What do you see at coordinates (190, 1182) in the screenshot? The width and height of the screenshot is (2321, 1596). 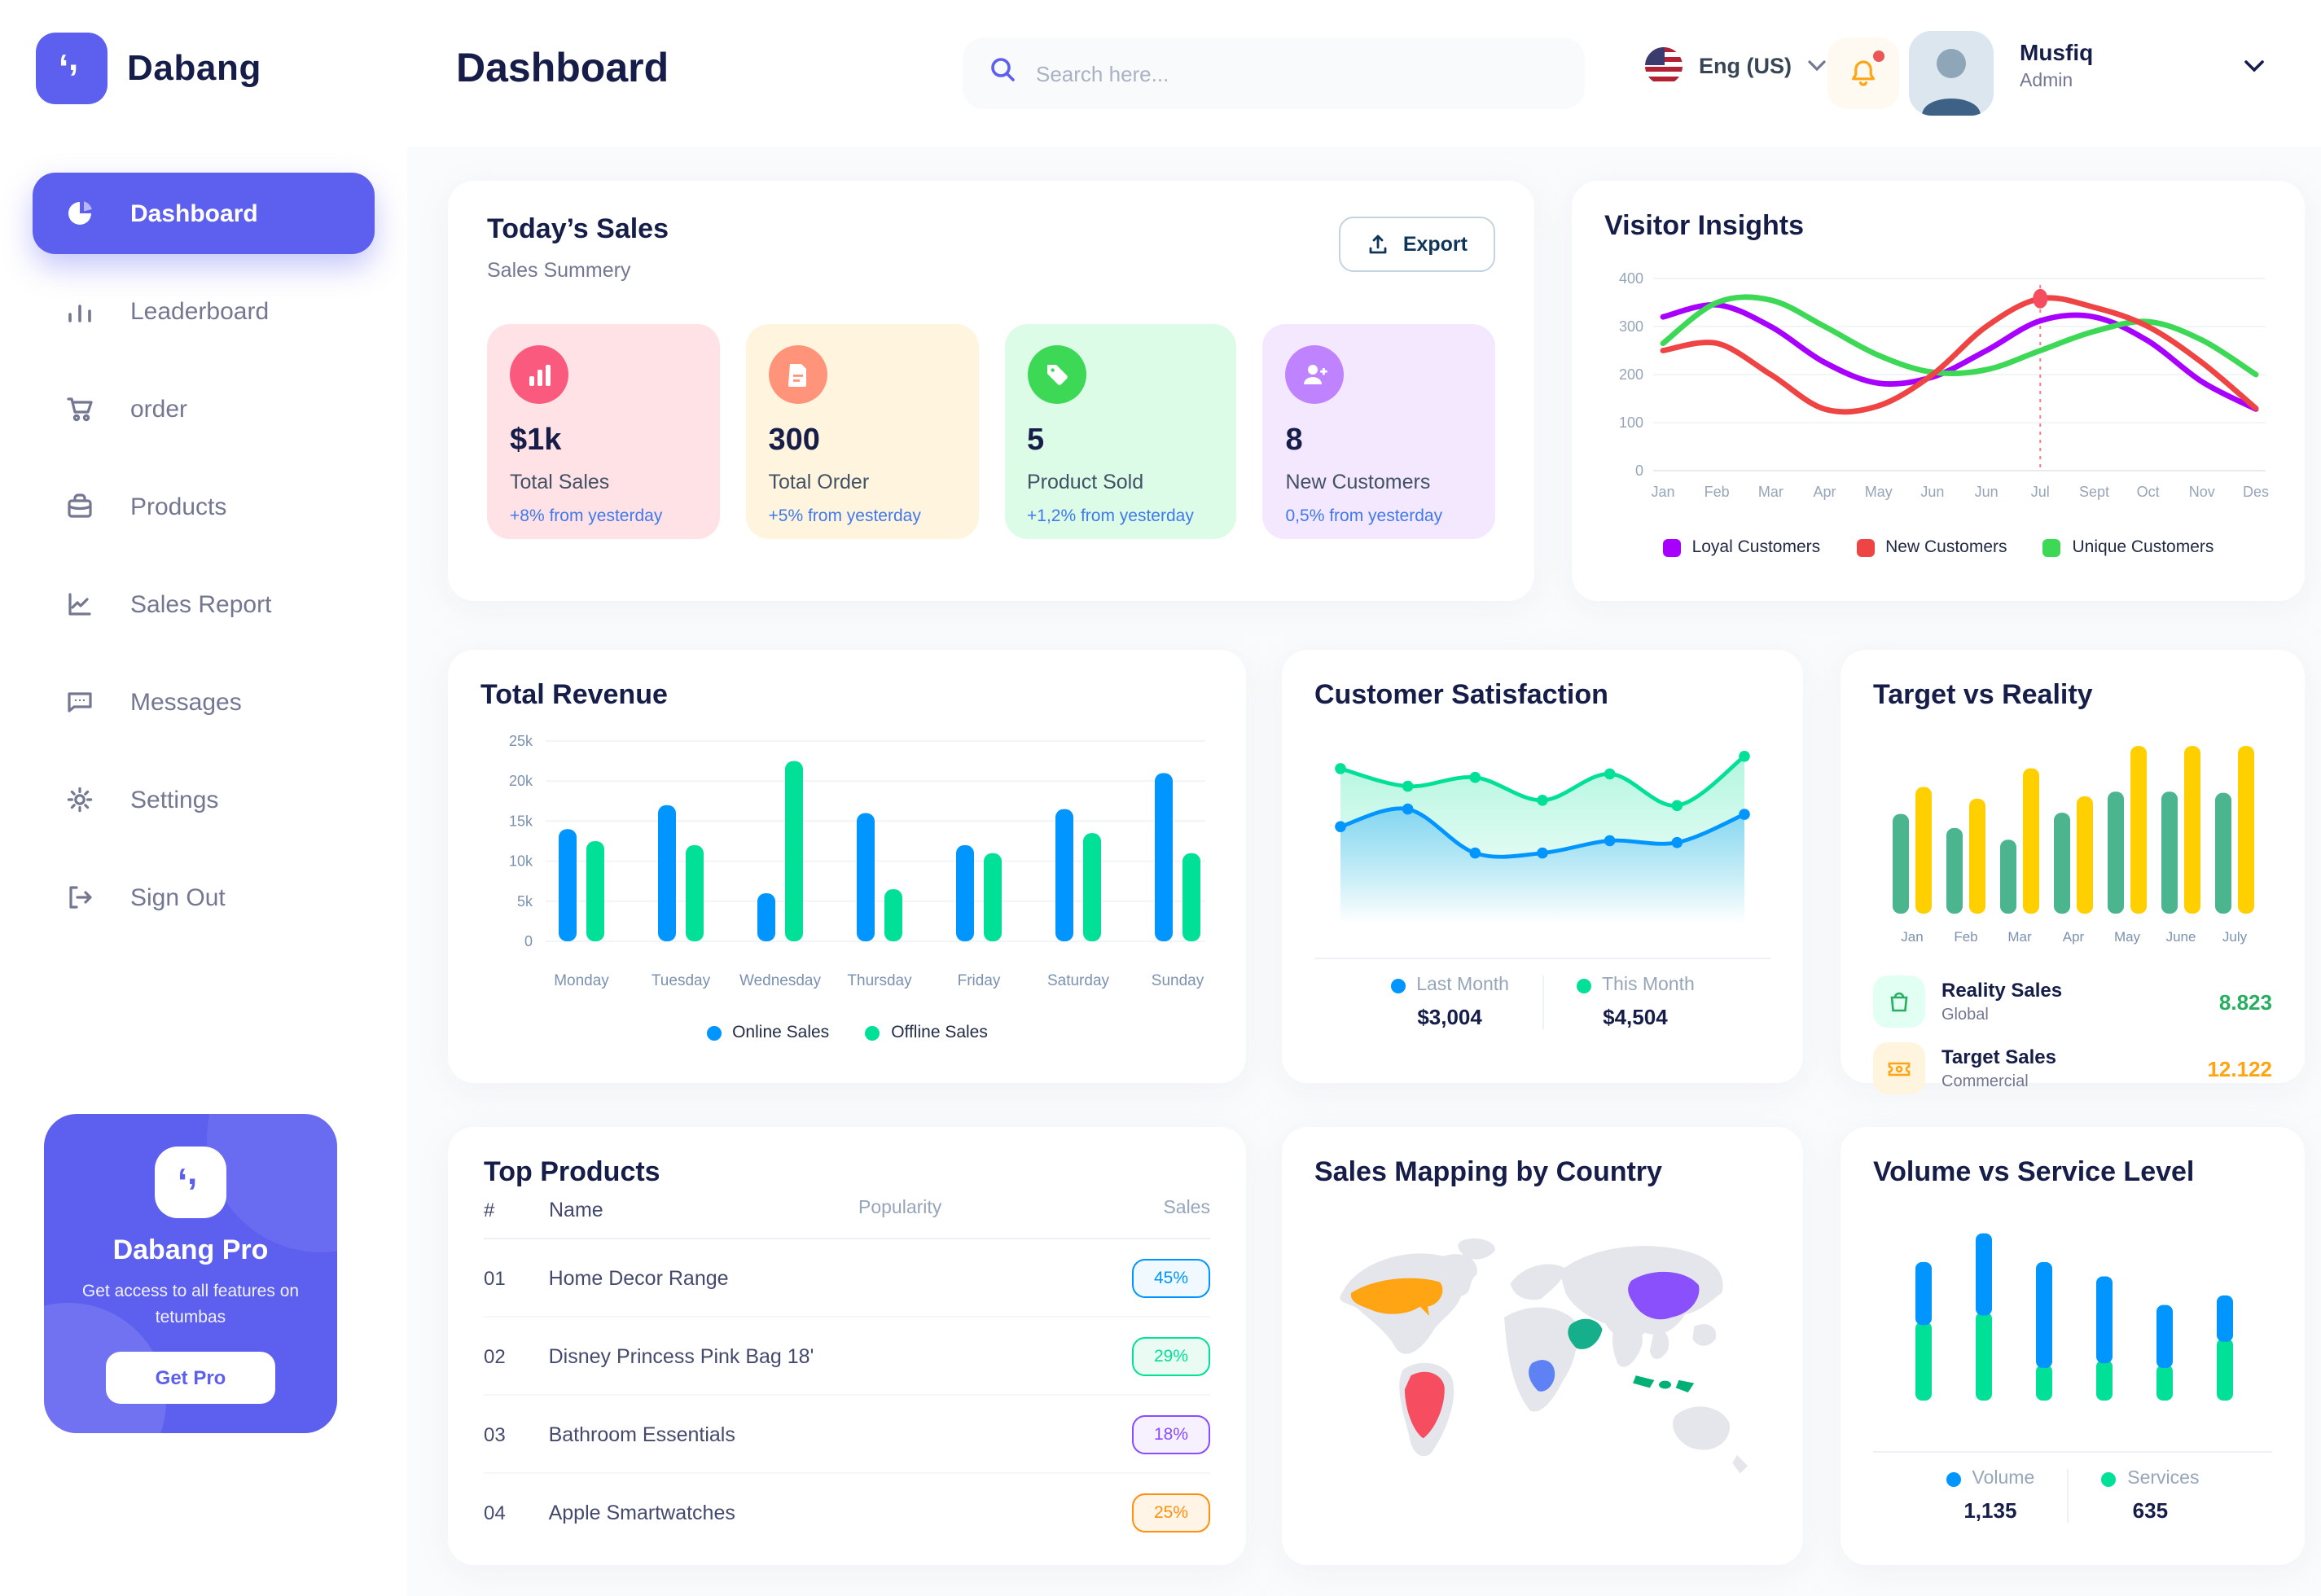 I see `pro-logo-icon: ,,` at bounding box center [190, 1182].